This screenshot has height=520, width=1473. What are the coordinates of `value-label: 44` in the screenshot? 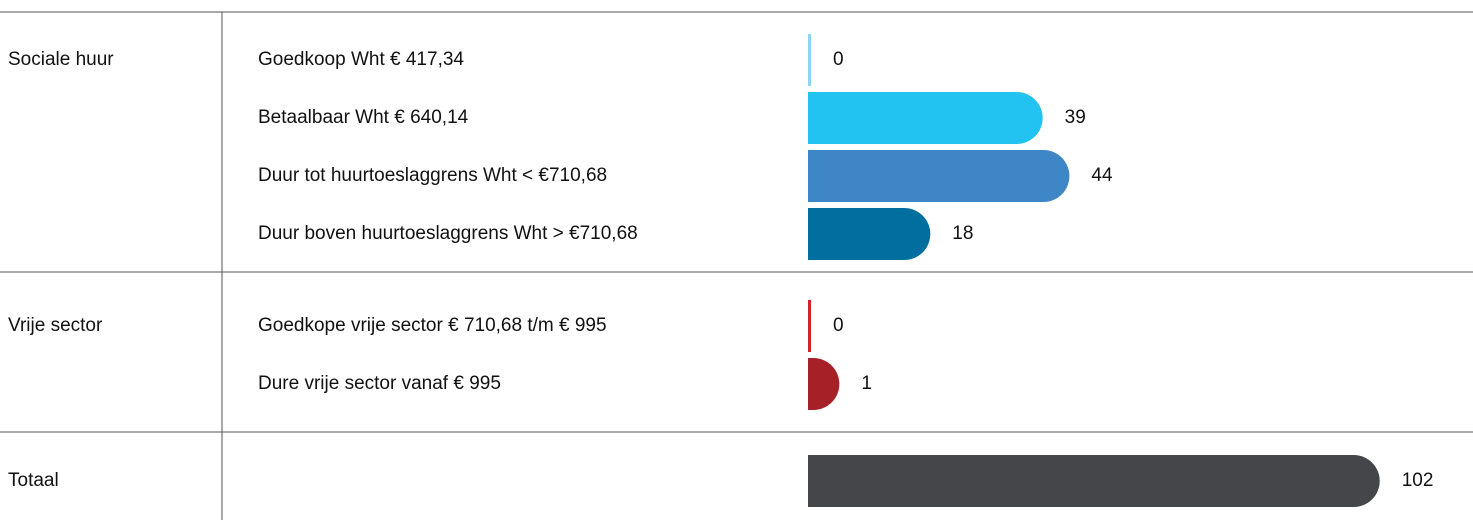 It's located at (1102, 175).